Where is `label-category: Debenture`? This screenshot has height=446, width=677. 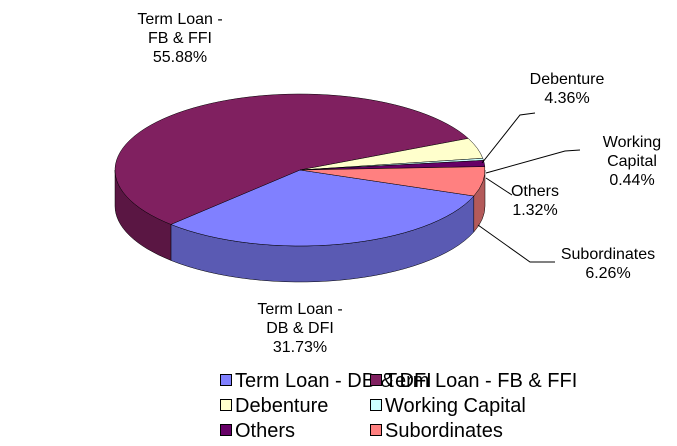
label-category: Debenture is located at coordinates (567, 79).